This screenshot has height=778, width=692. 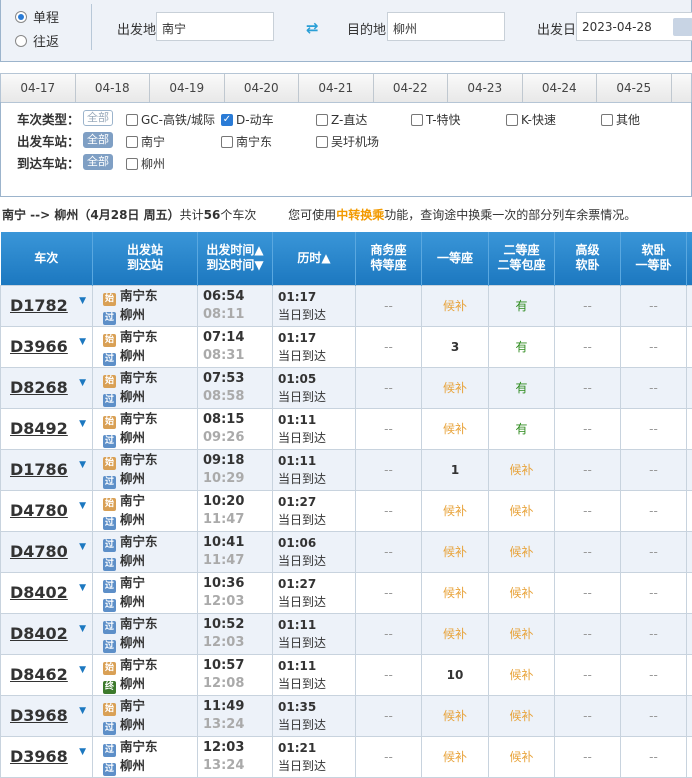 What do you see at coordinates (455, 346) in the screenshot?
I see `first-class-seat: 3` at bounding box center [455, 346].